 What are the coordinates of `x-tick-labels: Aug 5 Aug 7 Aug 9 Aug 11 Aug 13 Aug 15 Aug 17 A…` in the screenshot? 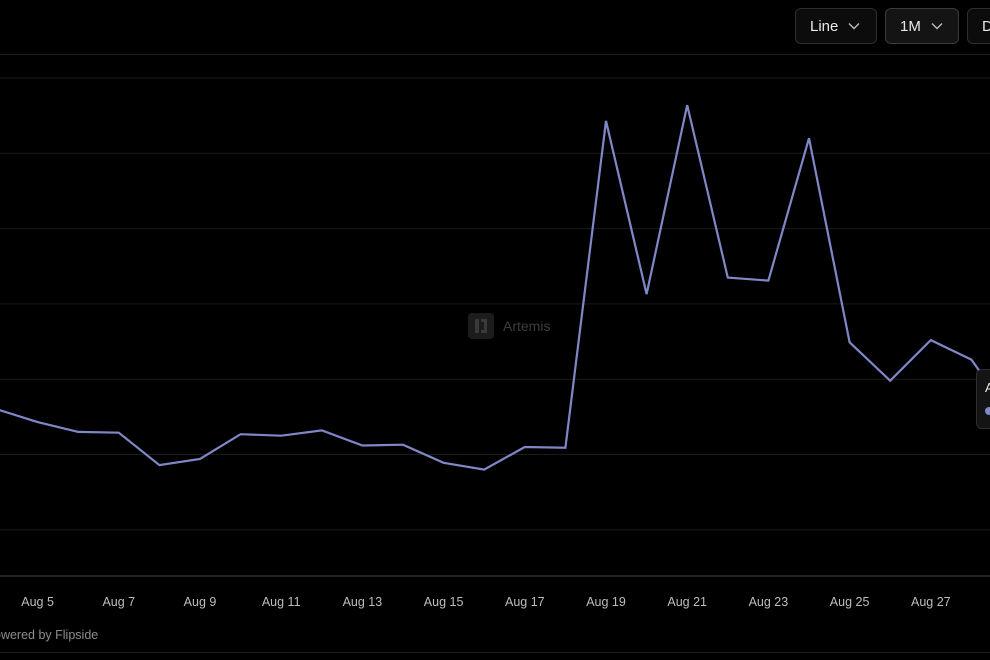 It's located at (485, 602).